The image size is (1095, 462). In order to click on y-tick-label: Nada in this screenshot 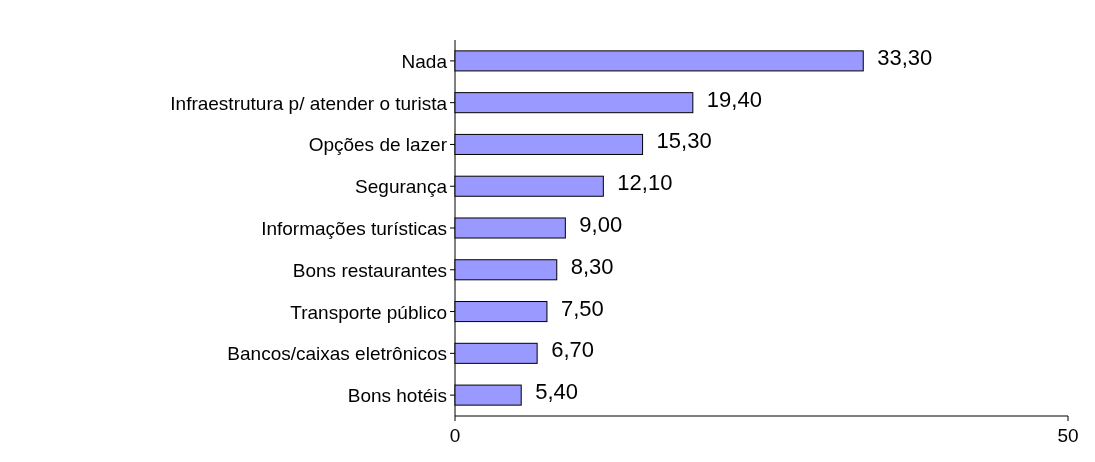, I will do `click(424, 61)`.